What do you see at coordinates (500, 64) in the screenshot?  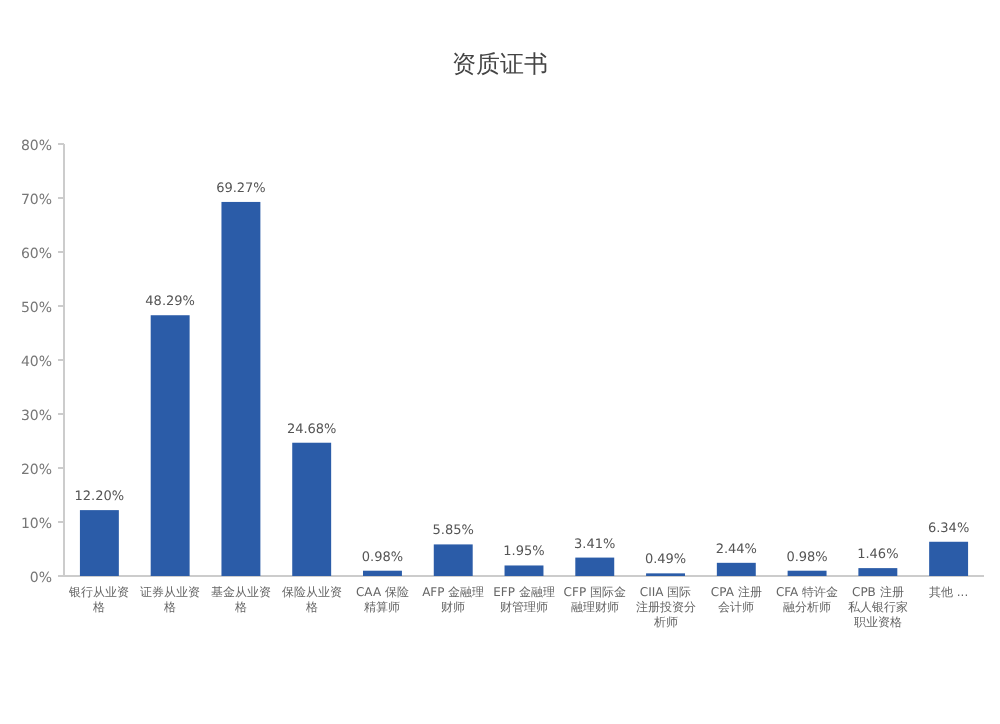 I see `chart-title: 资质证书` at bounding box center [500, 64].